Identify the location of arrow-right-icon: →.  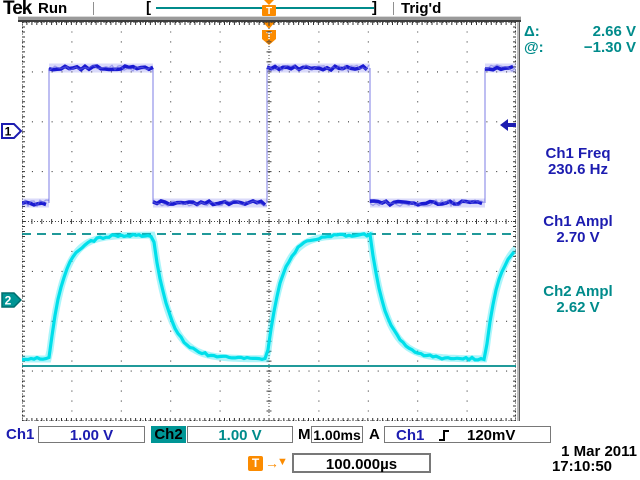
(272, 463).